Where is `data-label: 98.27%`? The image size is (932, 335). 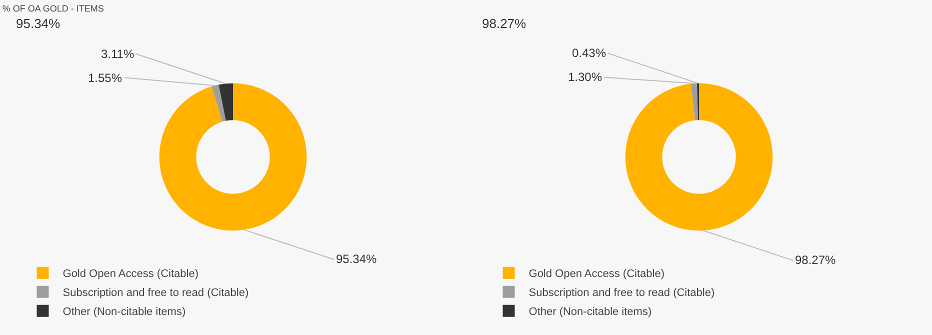 data-label: 98.27% is located at coordinates (815, 260).